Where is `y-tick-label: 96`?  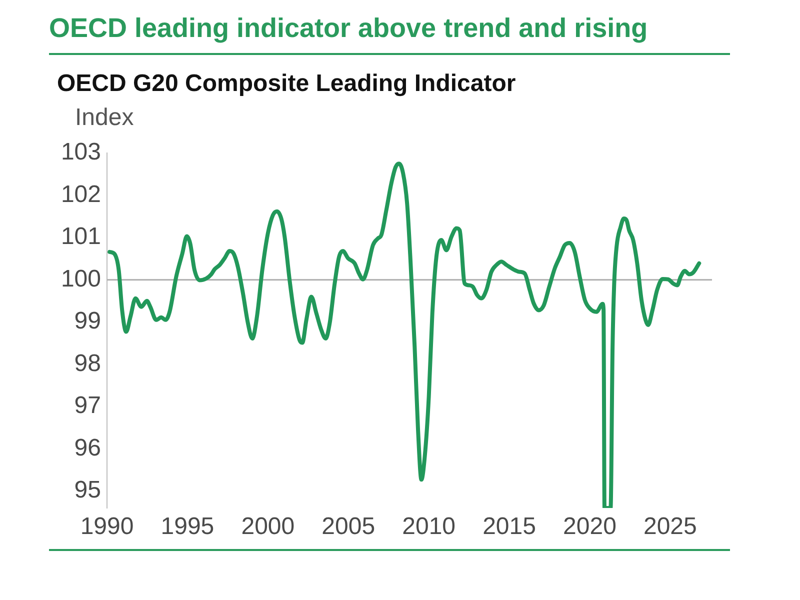 y-tick-label: 96 is located at coordinates (87, 448).